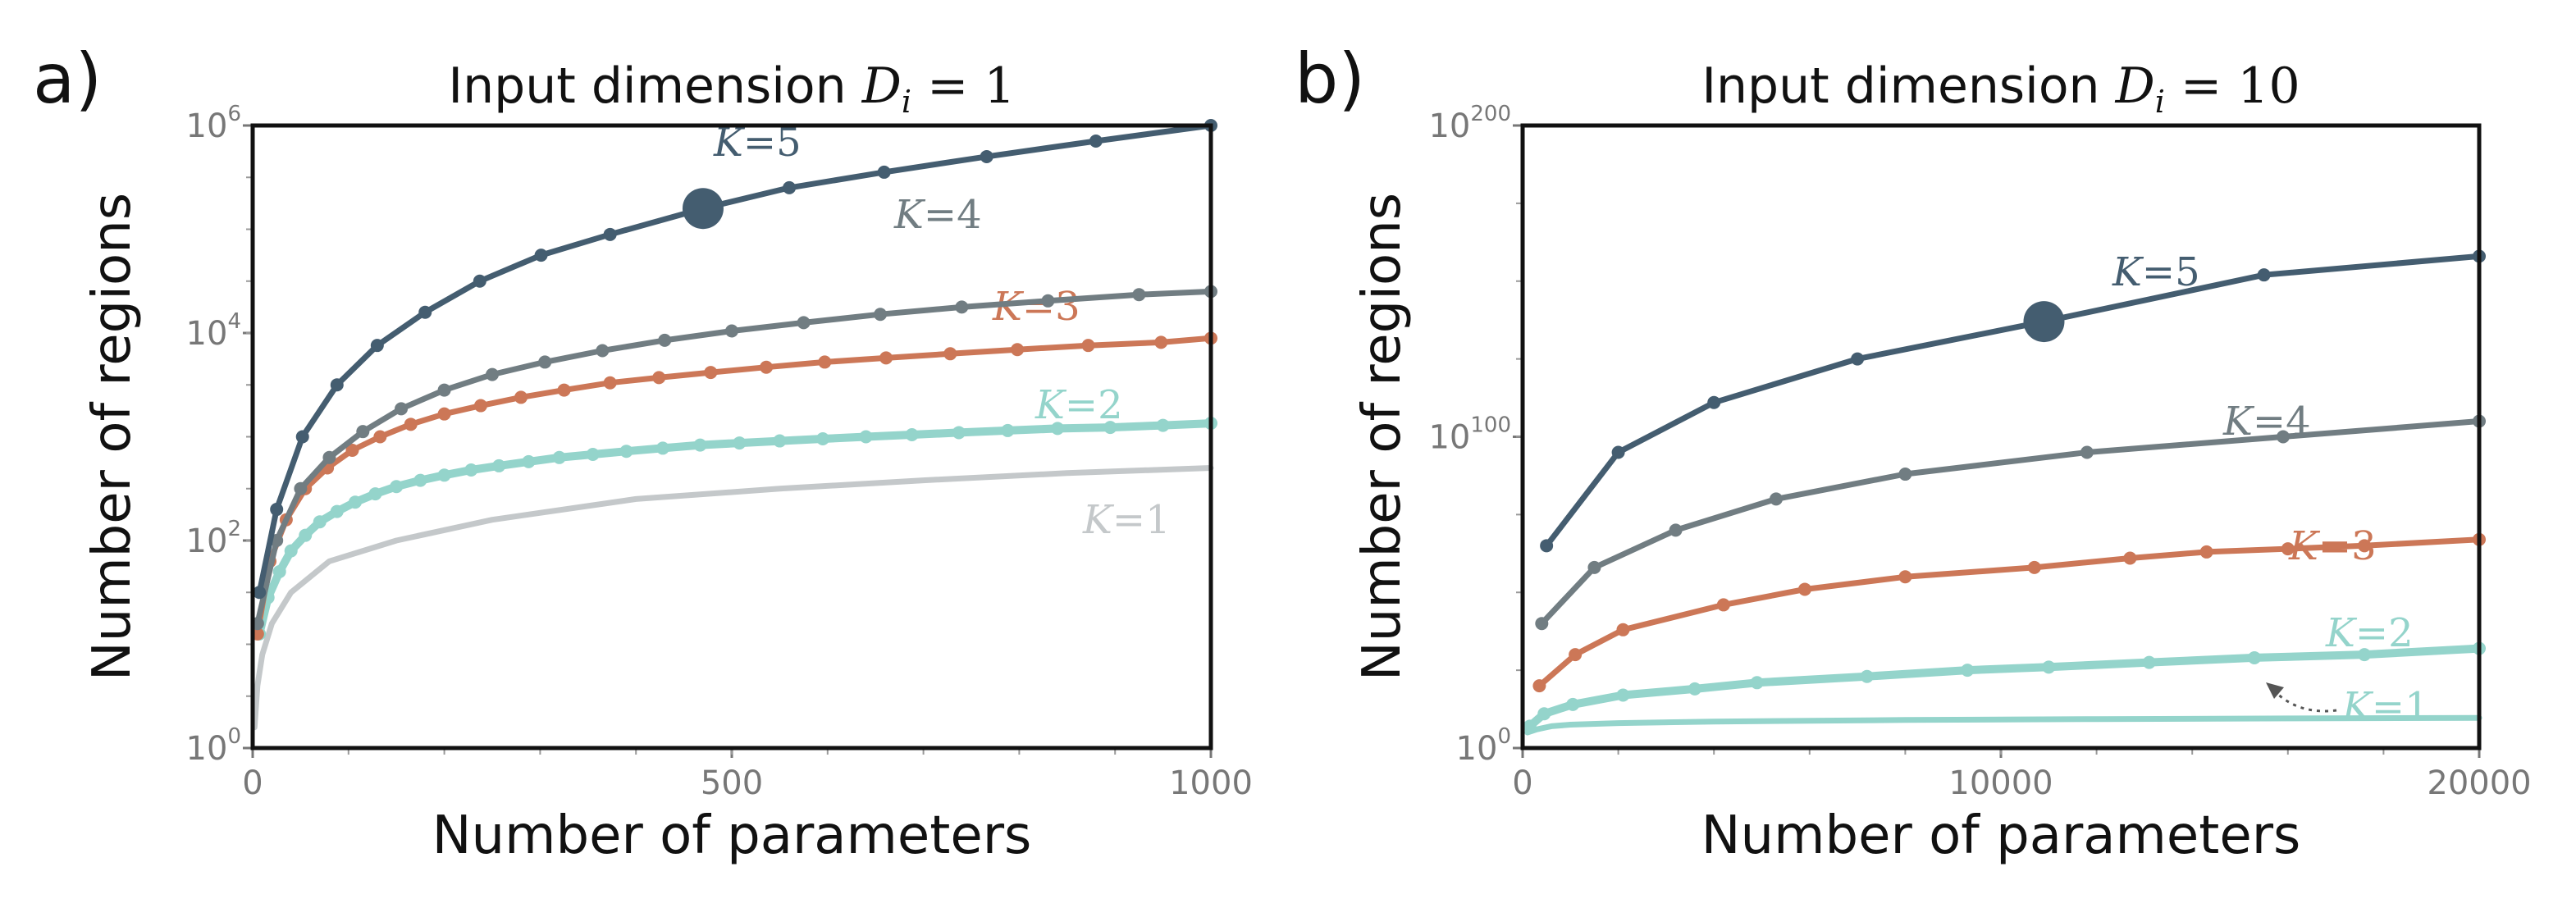  What do you see at coordinates (2275, 690) in the screenshot?
I see `arrow-head` at bounding box center [2275, 690].